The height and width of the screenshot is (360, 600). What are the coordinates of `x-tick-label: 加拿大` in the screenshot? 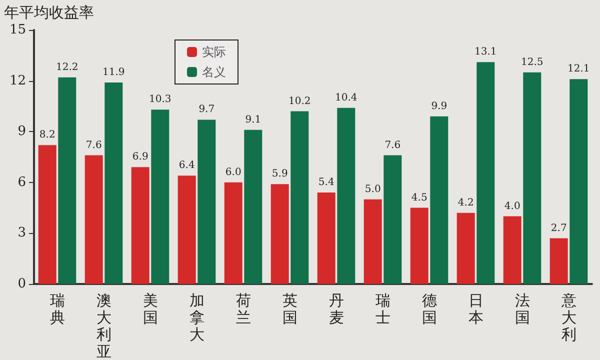 It's located at (196, 318).